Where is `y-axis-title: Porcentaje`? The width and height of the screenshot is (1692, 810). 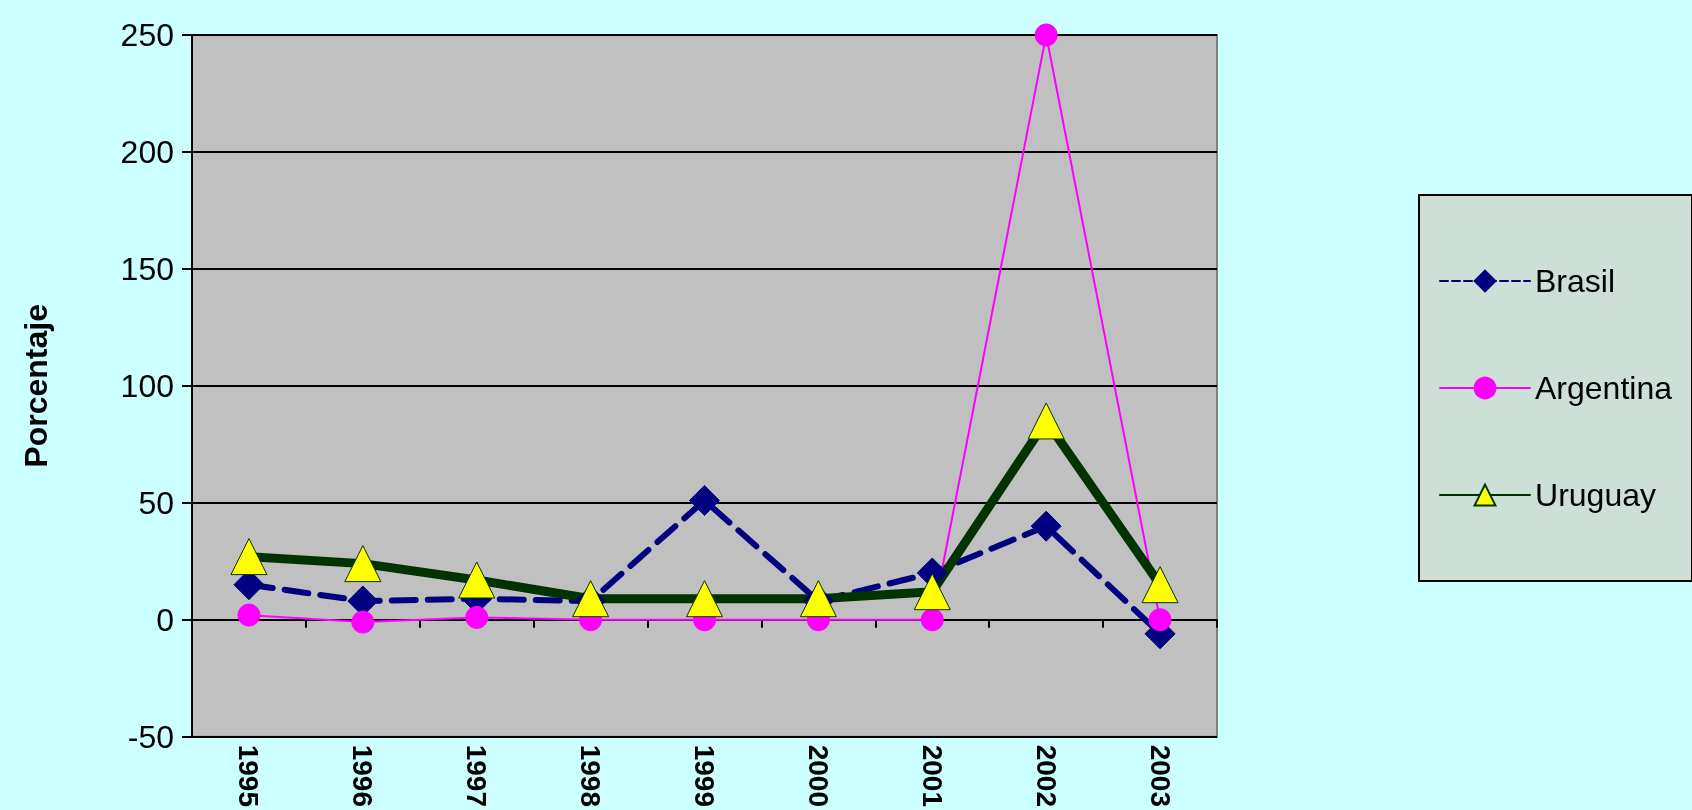 y-axis-title: Porcentaje is located at coordinates (36, 386).